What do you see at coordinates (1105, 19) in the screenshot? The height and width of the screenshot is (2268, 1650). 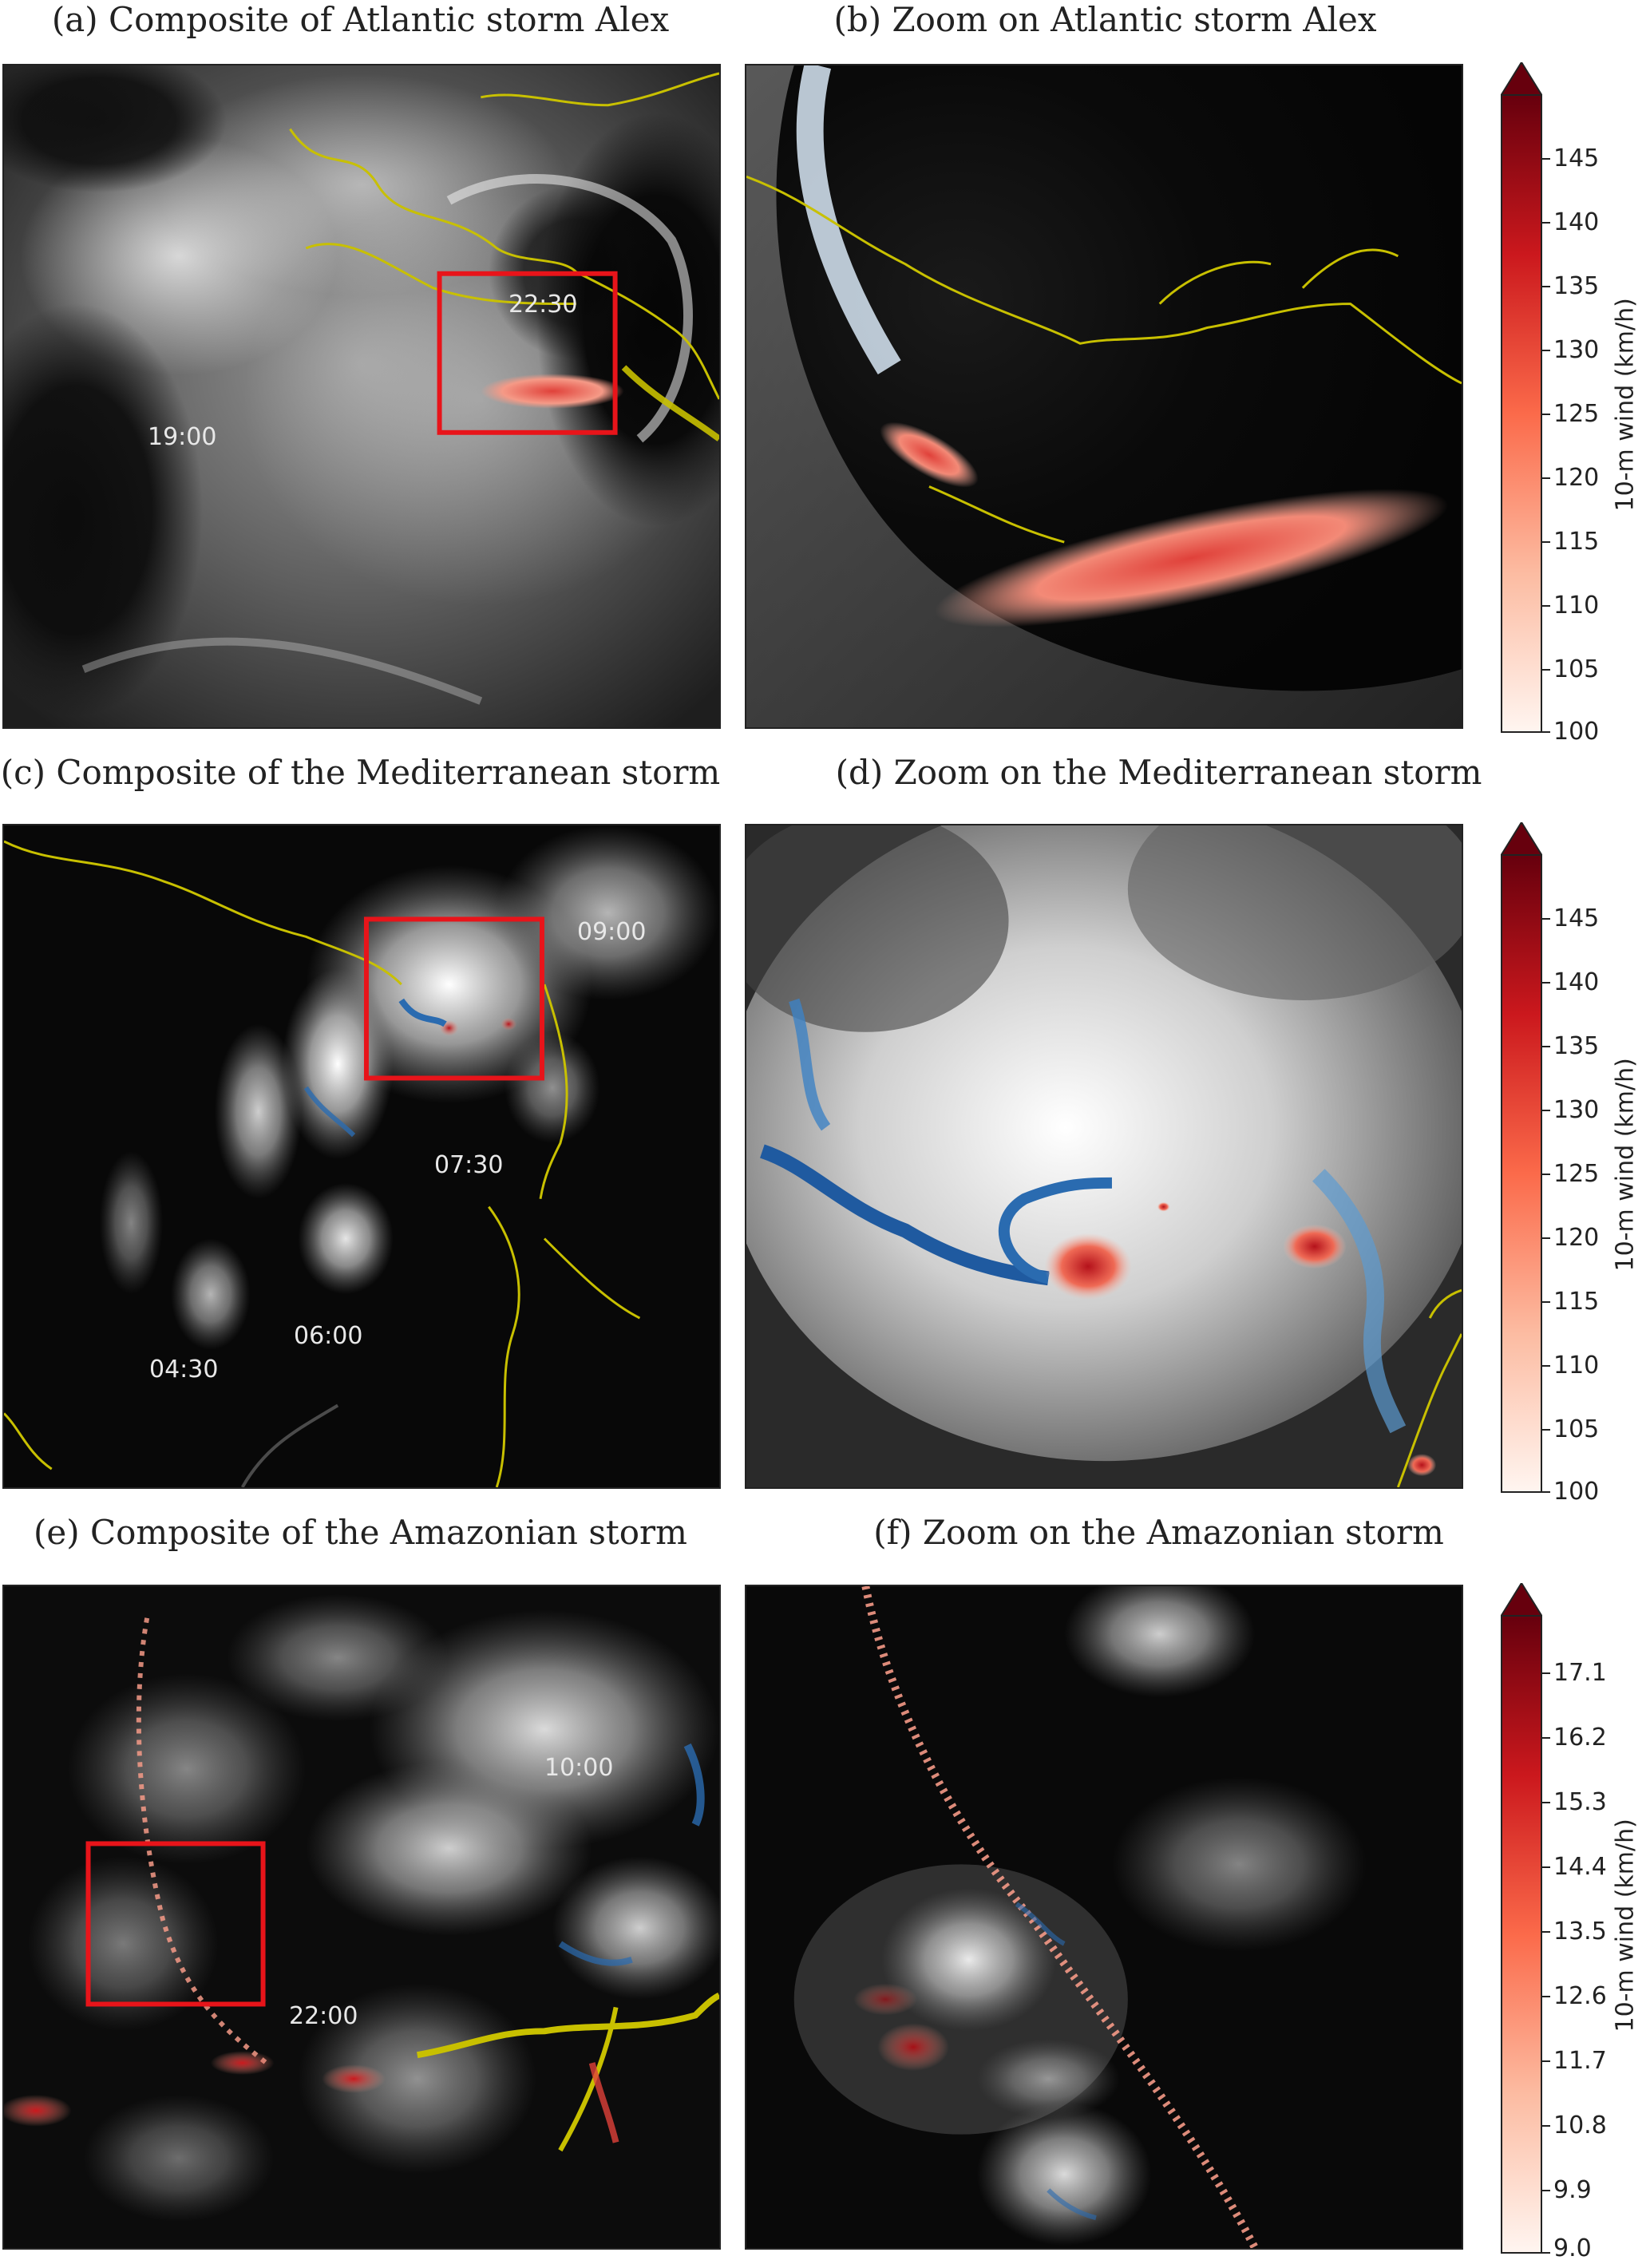 I see `caption-b: (b) Zoom on Atlantic storm Alex` at bounding box center [1105, 19].